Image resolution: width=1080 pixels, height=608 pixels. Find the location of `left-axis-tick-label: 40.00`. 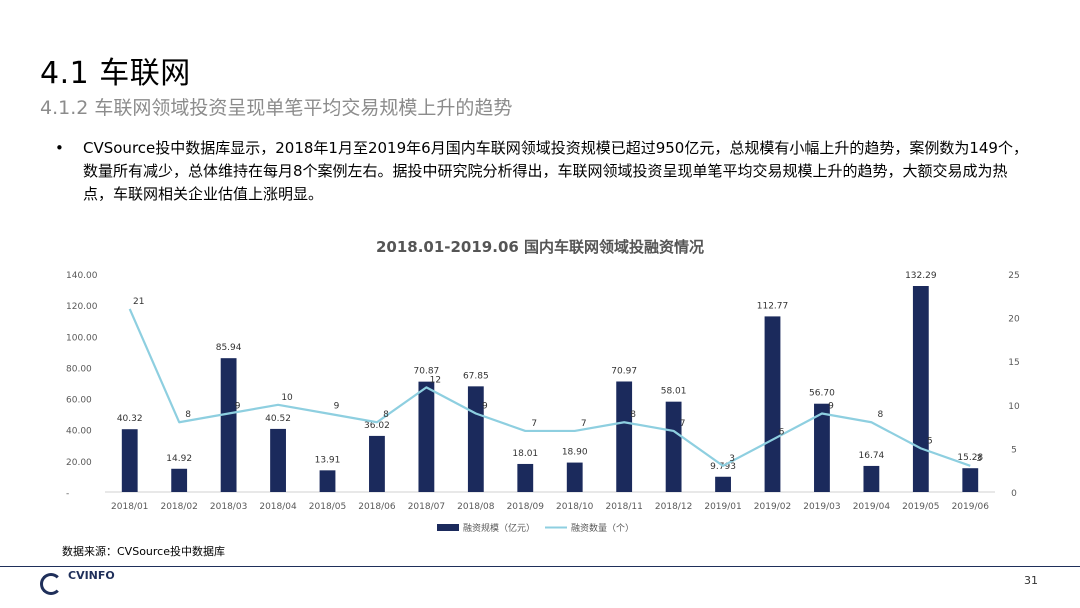

left-axis-tick-label: 40.00 is located at coordinates (79, 432).